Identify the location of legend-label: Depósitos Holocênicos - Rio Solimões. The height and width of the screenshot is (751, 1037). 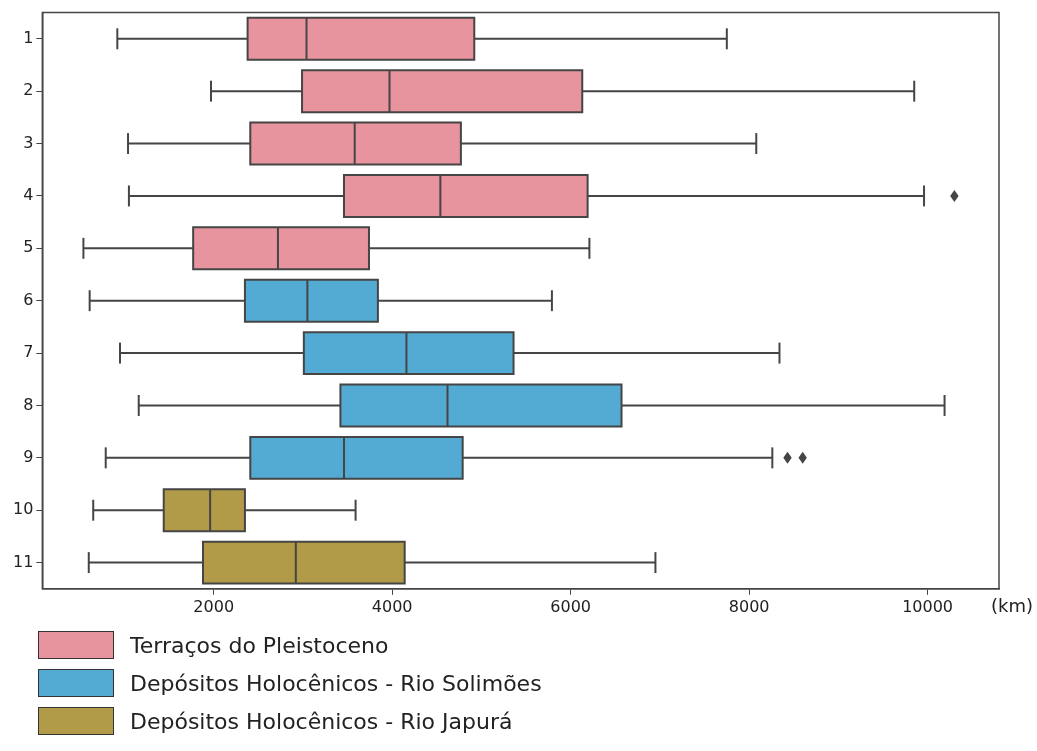
(336, 683).